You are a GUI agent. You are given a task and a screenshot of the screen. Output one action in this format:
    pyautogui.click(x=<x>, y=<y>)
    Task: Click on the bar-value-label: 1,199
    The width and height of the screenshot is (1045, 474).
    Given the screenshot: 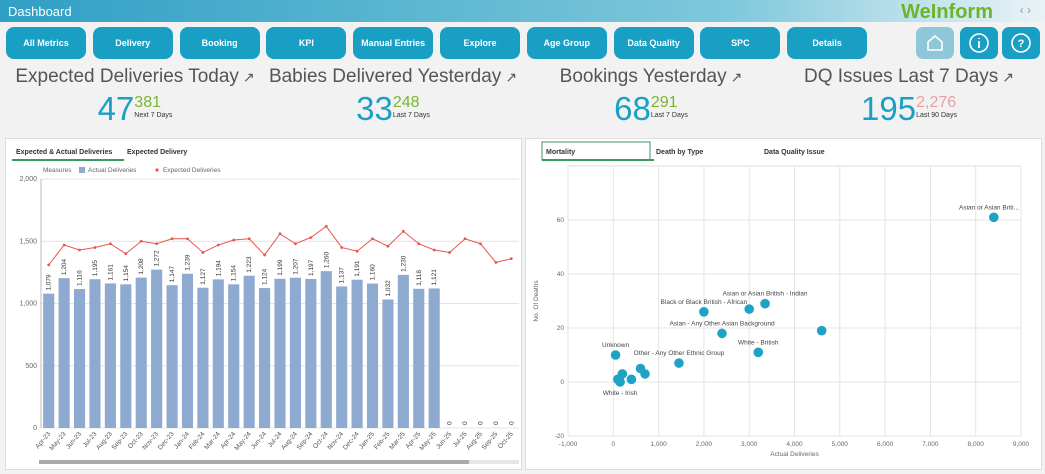 What is the action you would take?
    pyautogui.click(x=280, y=267)
    